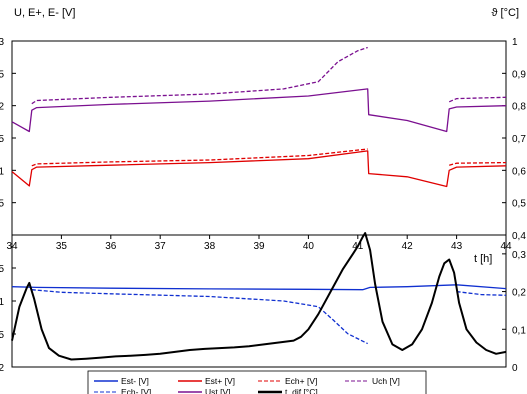 Image resolution: width=527 pixels, height=394 pixels. Describe the element at coordinates (519, 107) in the screenshot. I see `right-tick-label: 0,8` at that location.